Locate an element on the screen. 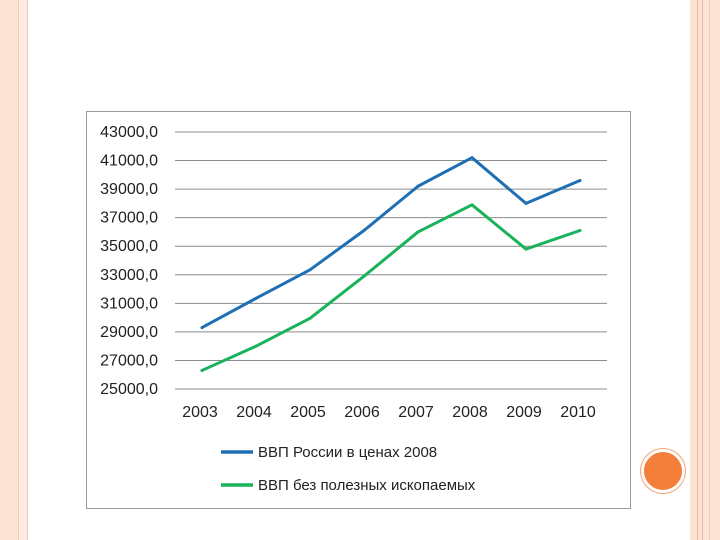 Image resolution: width=720 pixels, height=540 pixels. slide-border-right is located at coordinates (705, 270).